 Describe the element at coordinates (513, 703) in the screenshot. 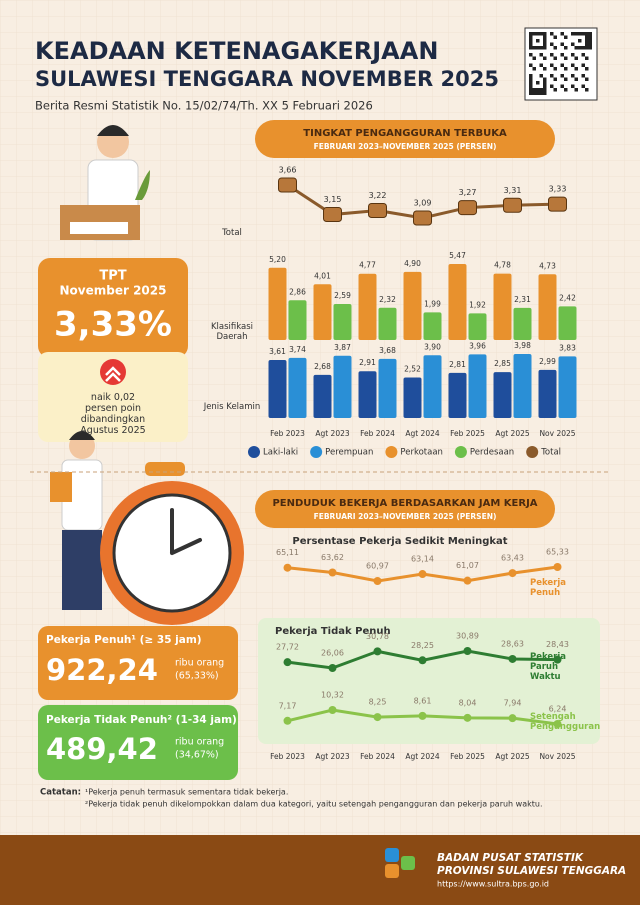

I see `value-label: 7,94` at that location.